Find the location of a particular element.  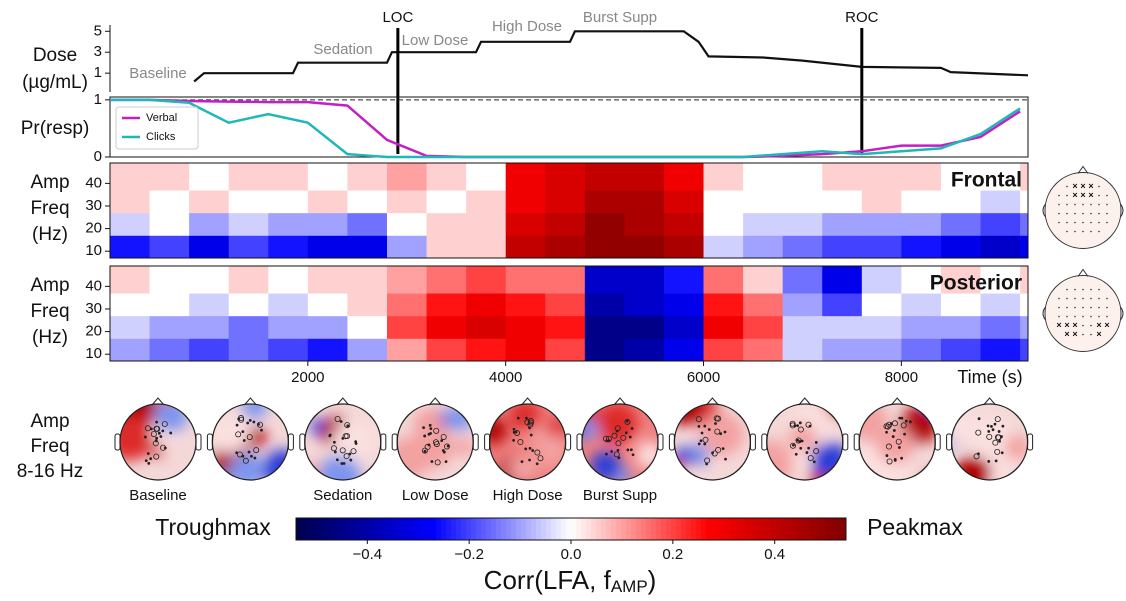

legend-label: Verbal is located at coordinates (161, 118).